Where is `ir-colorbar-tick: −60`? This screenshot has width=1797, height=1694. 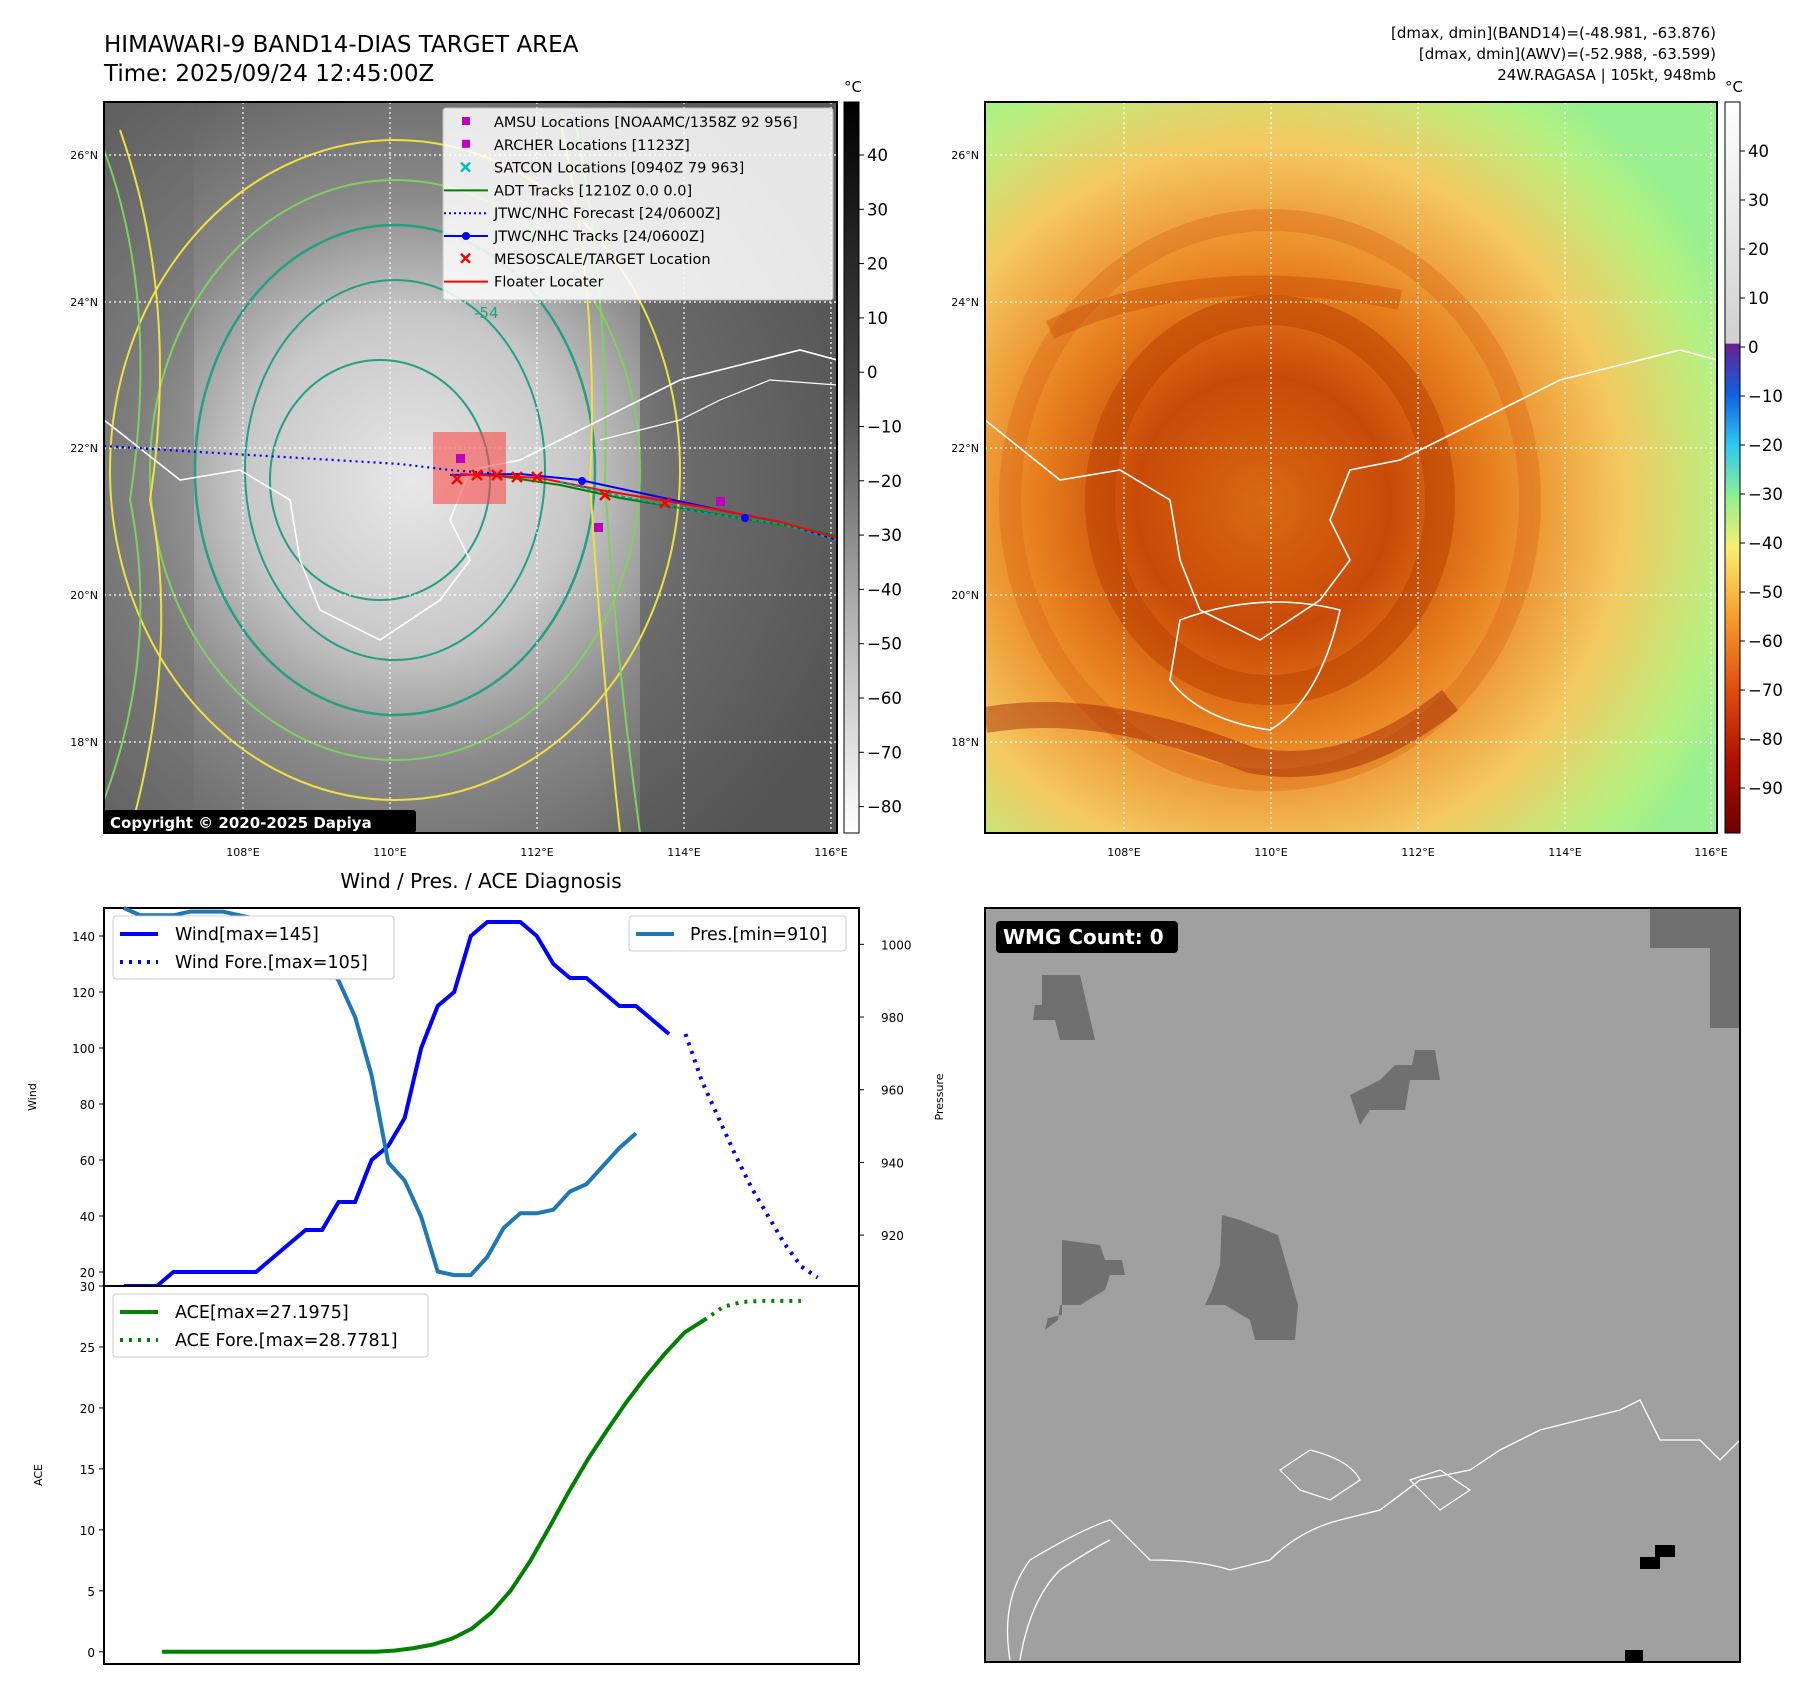
ir-colorbar-tick: −60 is located at coordinates (884, 698).